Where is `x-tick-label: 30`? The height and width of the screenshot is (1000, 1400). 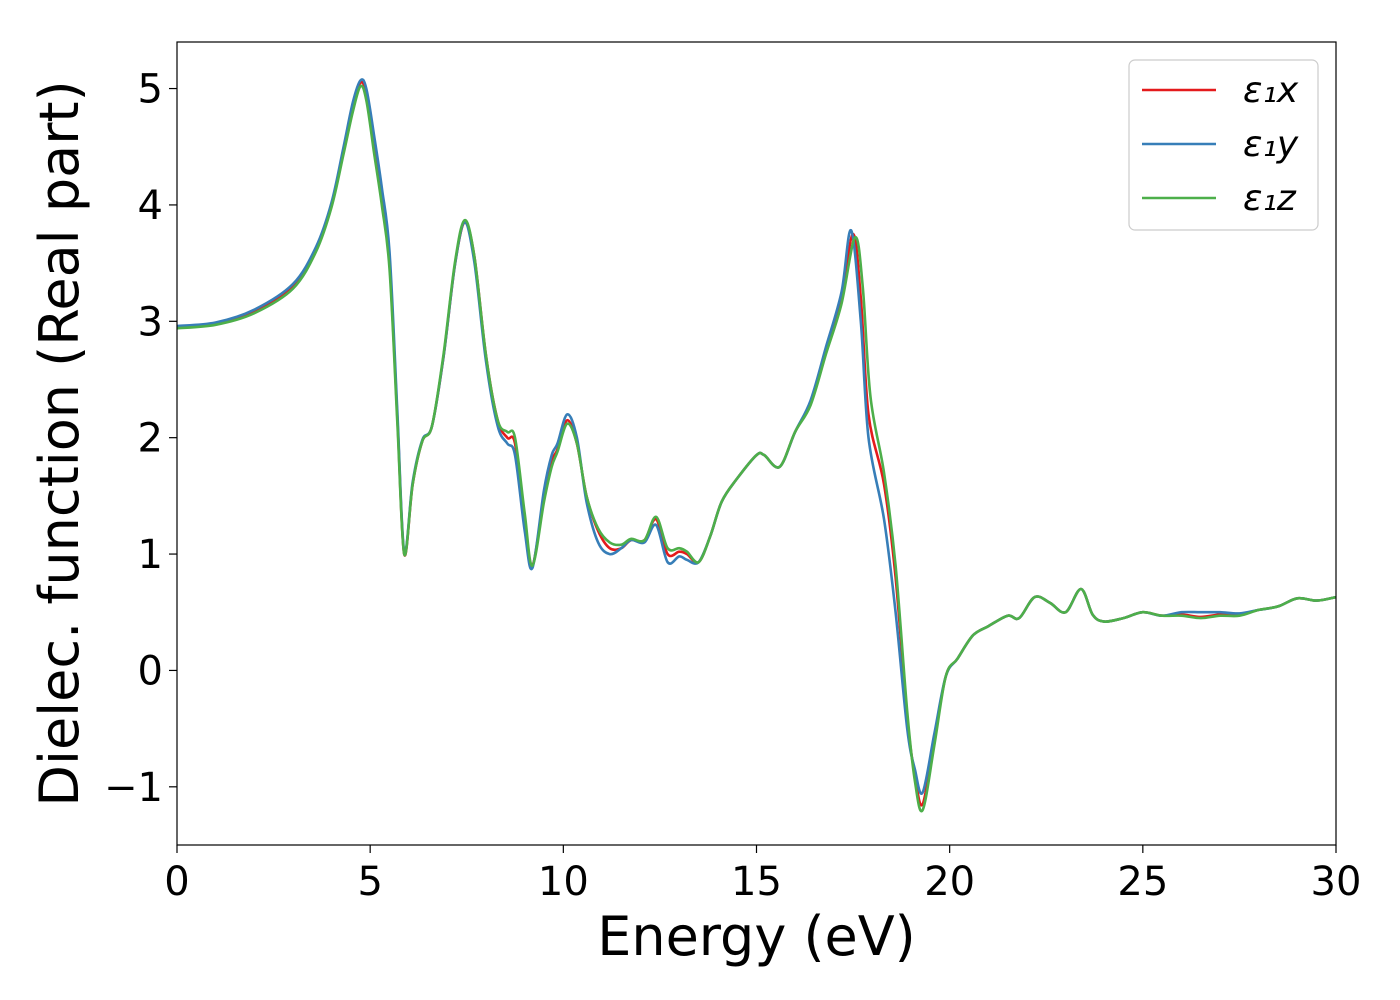 x-tick-label: 30 is located at coordinates (1336, 882).